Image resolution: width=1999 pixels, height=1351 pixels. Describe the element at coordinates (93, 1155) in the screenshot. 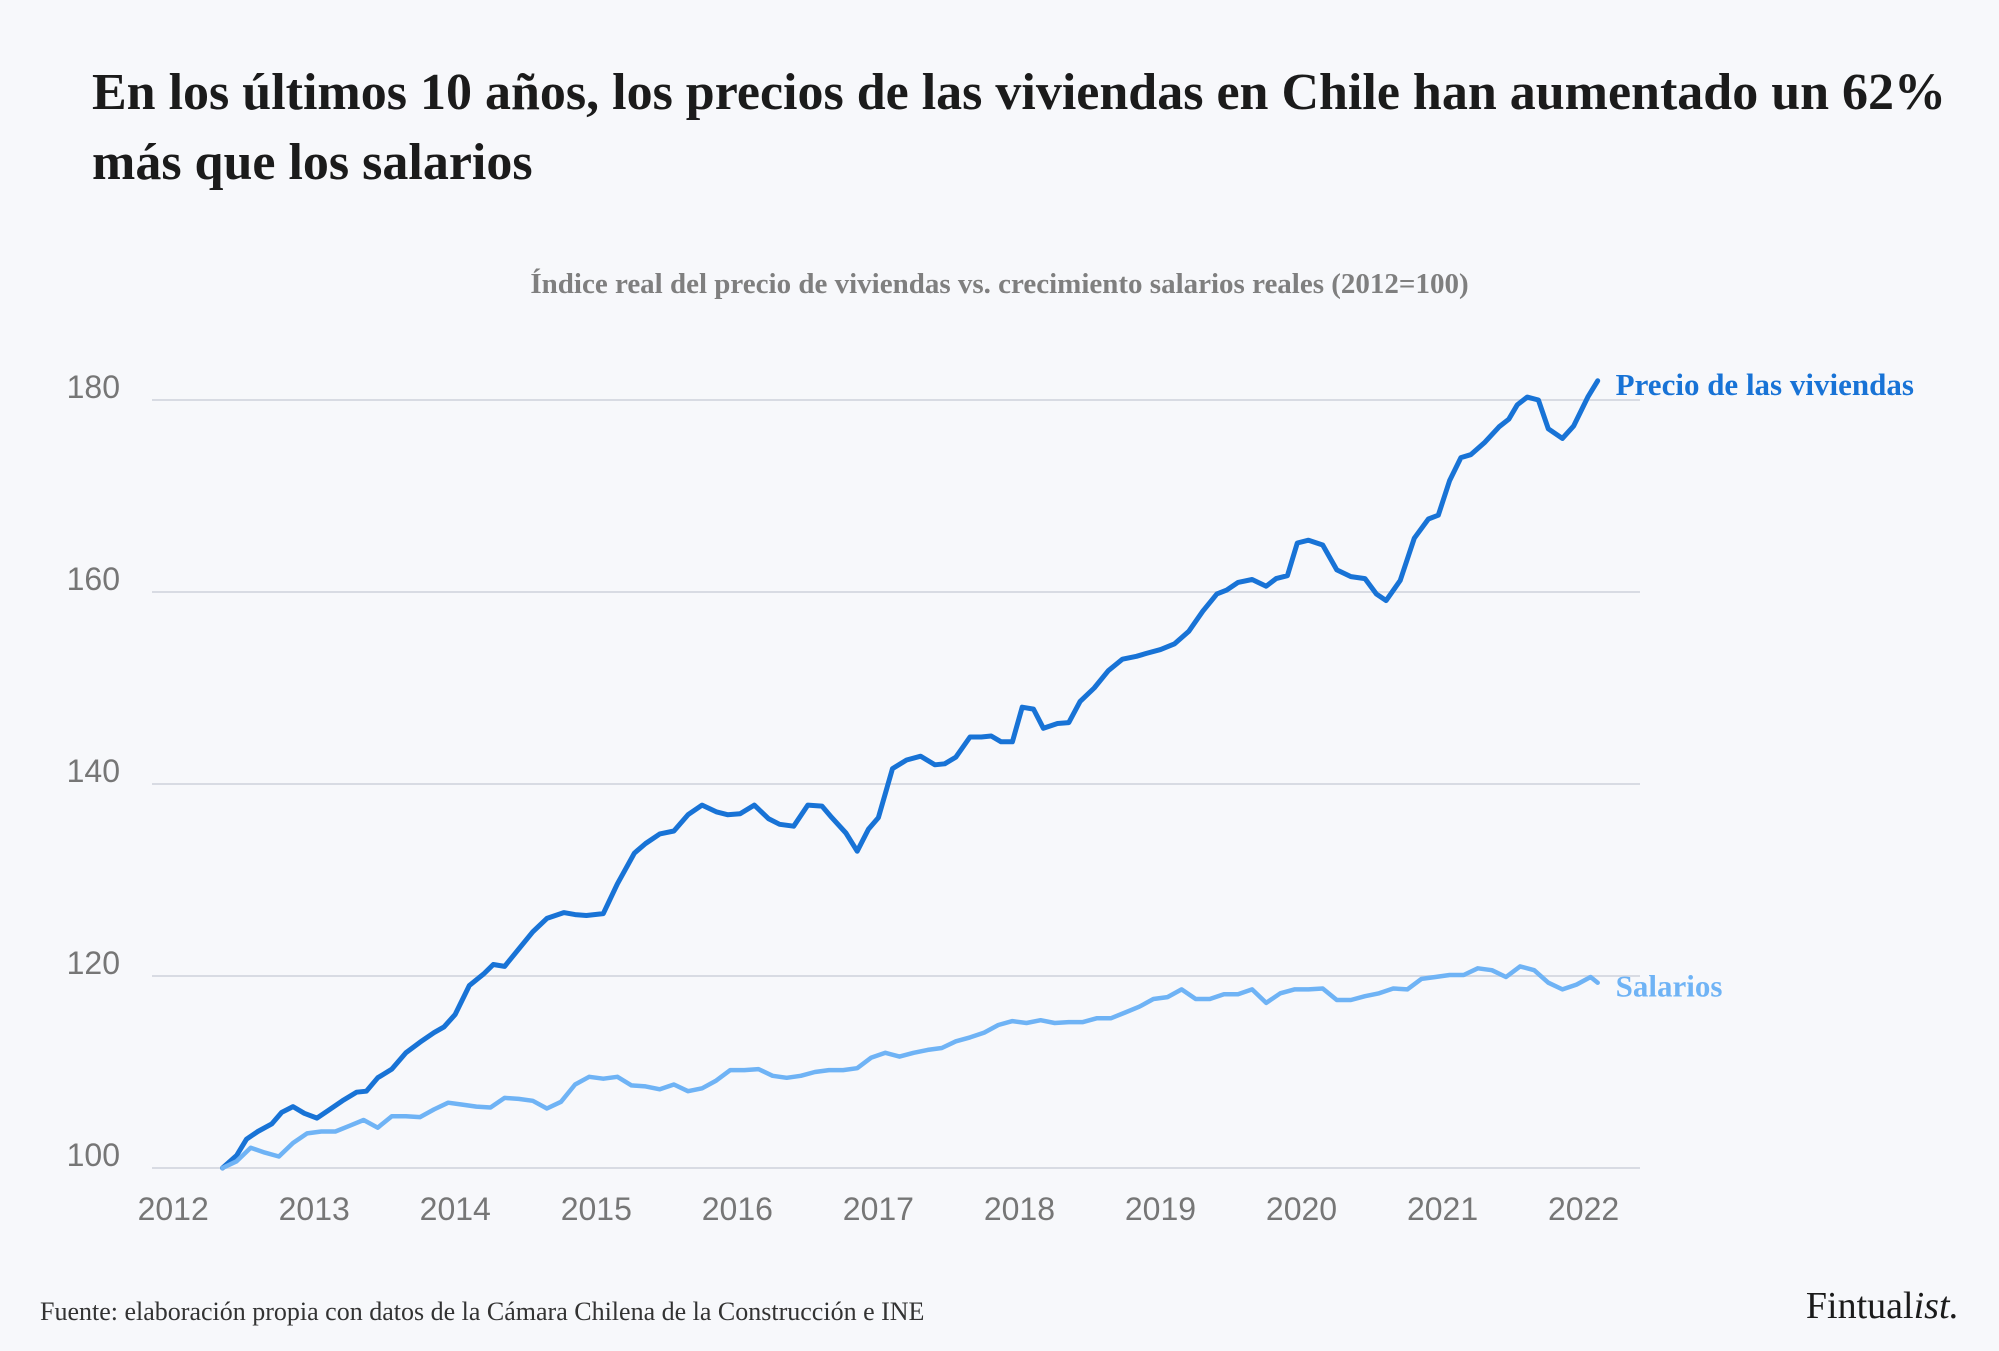

I see `y-tick-label: 100` at that location.